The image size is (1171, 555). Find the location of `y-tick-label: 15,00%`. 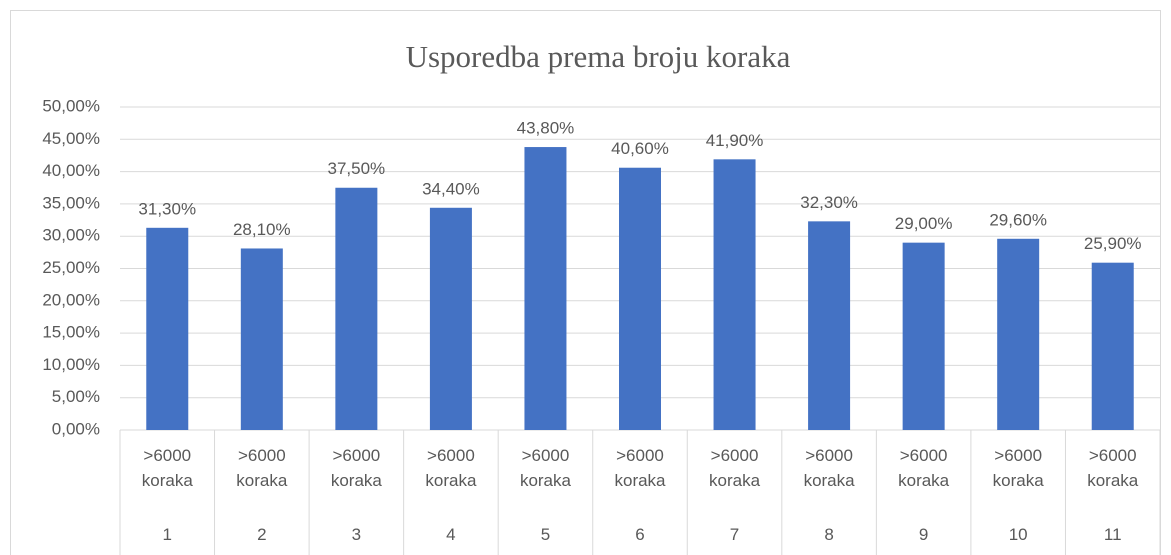

y-tick-label: 15,00% is located at coordinates (71, 332).